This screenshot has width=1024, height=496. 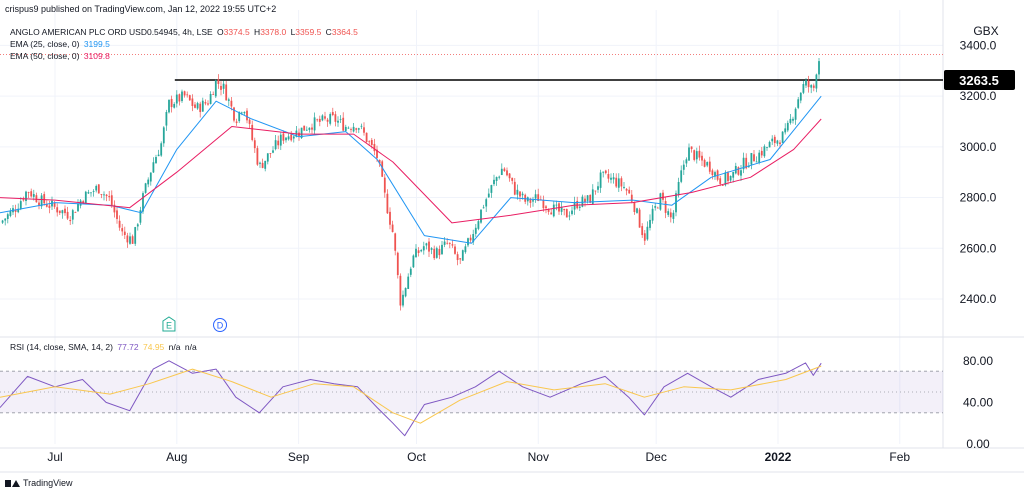 I want to click on open-value: 3374.5, so click(x=236, y=32).